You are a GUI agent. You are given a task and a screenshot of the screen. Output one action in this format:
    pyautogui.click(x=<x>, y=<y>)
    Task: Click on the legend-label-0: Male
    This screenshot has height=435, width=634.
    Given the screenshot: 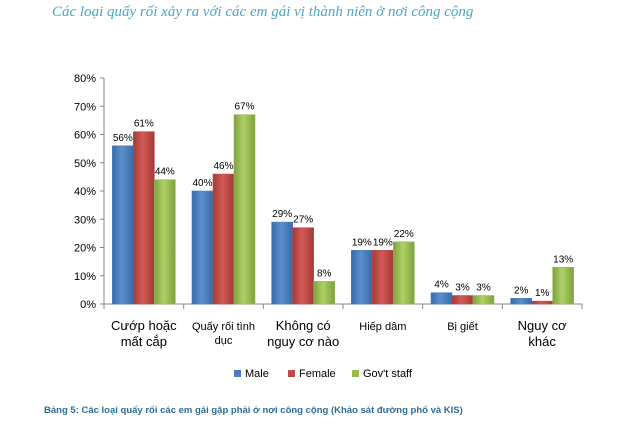 What is the action you would take?
    pyautogui.click(x=257, y=374)
    